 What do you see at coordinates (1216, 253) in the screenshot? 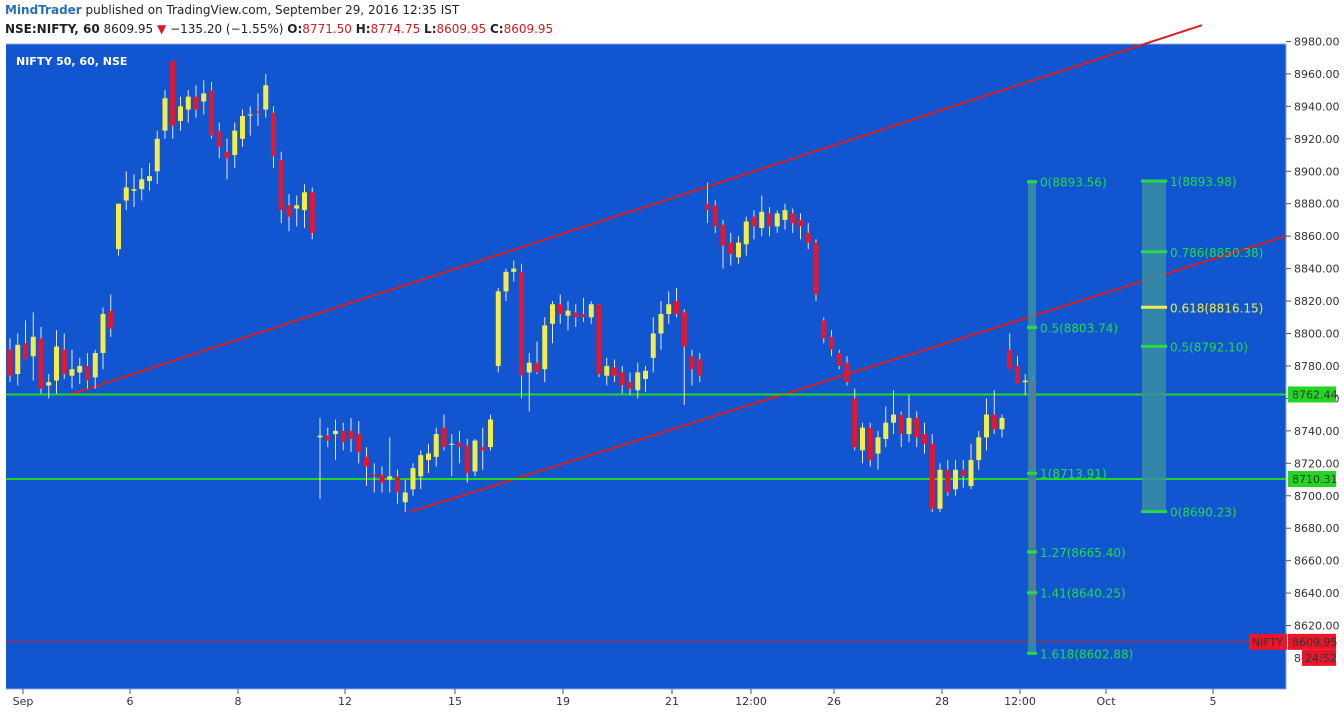
I see `fib-retracement-label: 0.786(8850.38)` at bounding box center [1216, 253].